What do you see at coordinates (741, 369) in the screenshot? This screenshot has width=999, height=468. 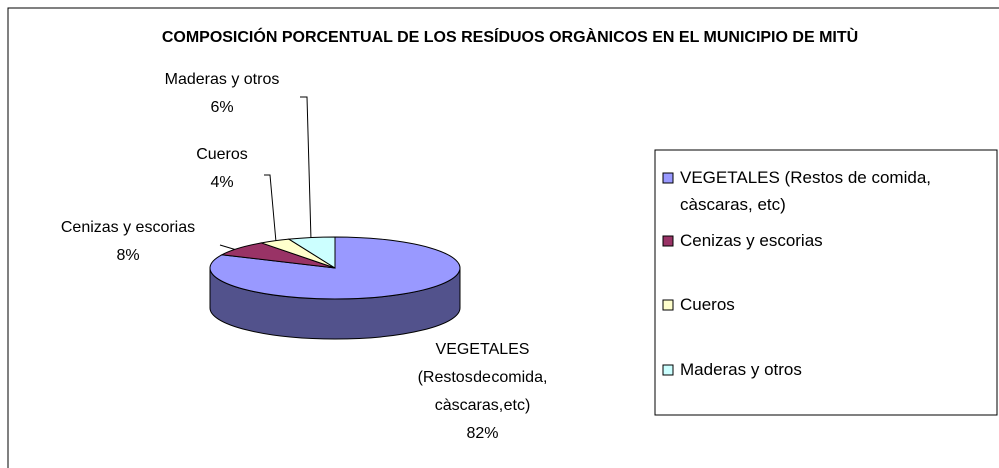 I see `legend-label: Maderas y otros` at bounding box center [741, 369].